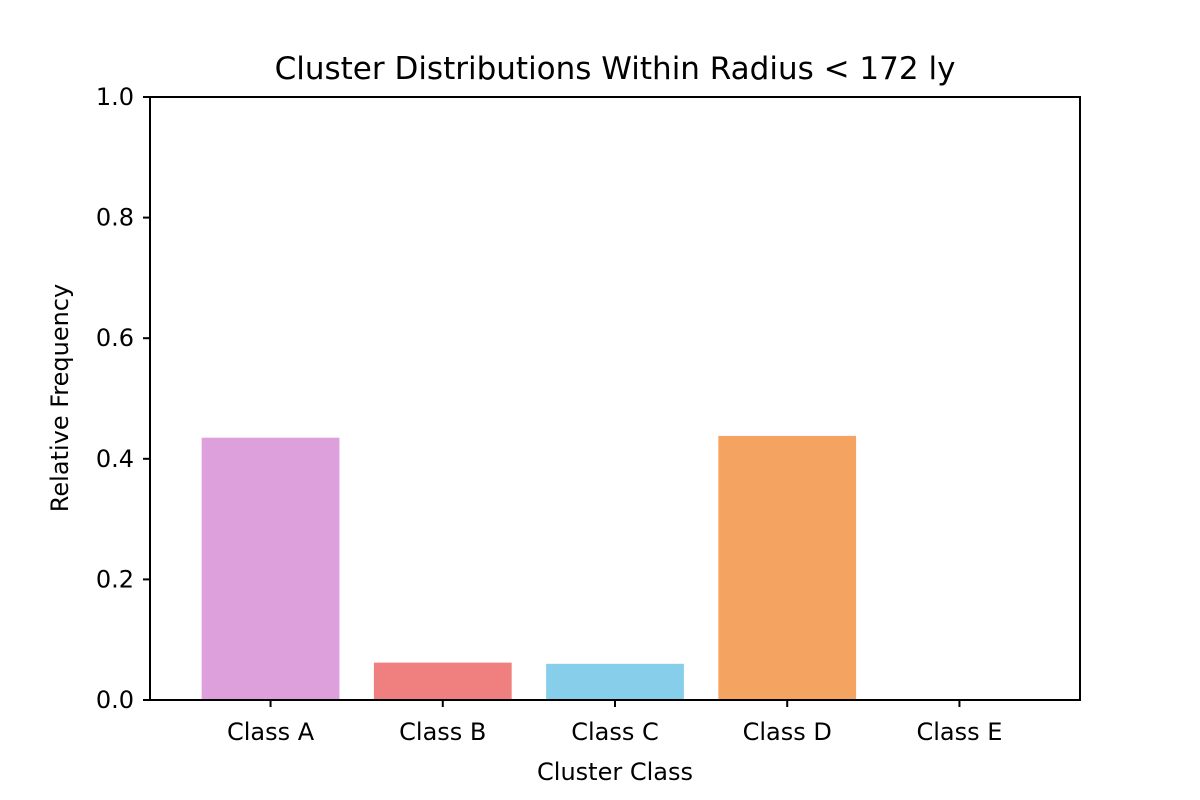 This screenshot has width=1200, height=800. What do you see at coordinates (115, 579) in the screenshot?
I see `y-tick-label: 0.2` at bounding box center [115, 579].